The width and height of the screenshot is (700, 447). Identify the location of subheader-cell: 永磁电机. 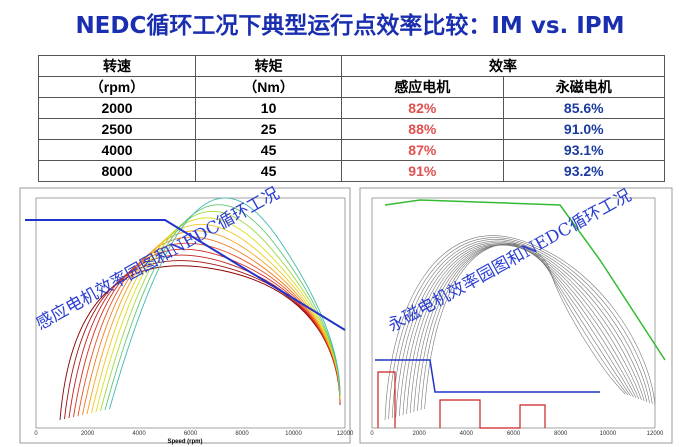
(584, 87).